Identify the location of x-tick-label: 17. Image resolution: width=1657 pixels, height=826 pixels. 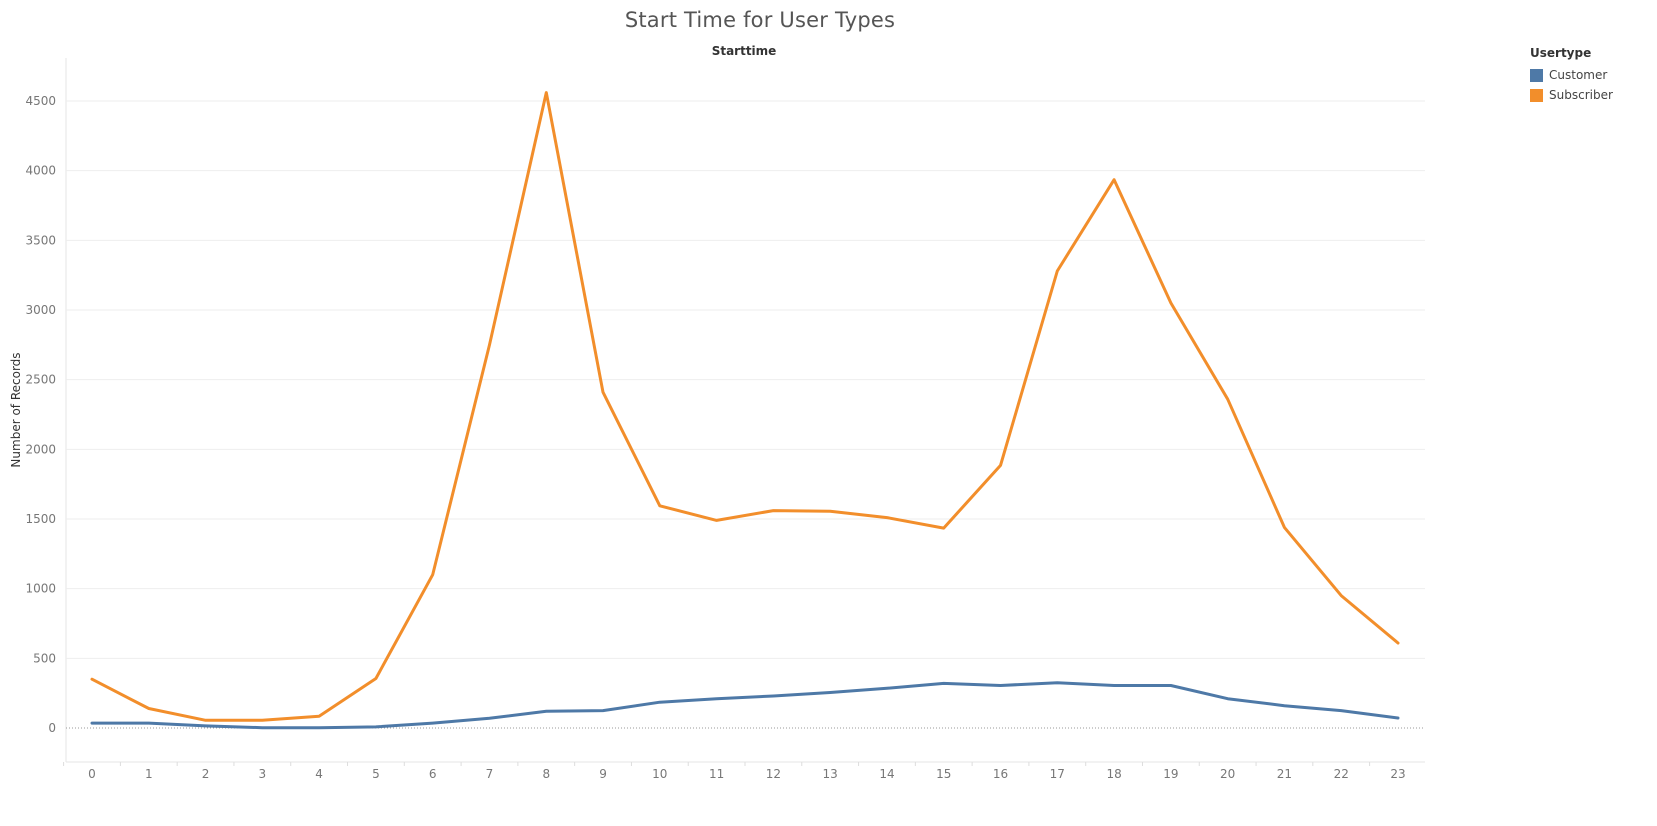
(1057, 774).